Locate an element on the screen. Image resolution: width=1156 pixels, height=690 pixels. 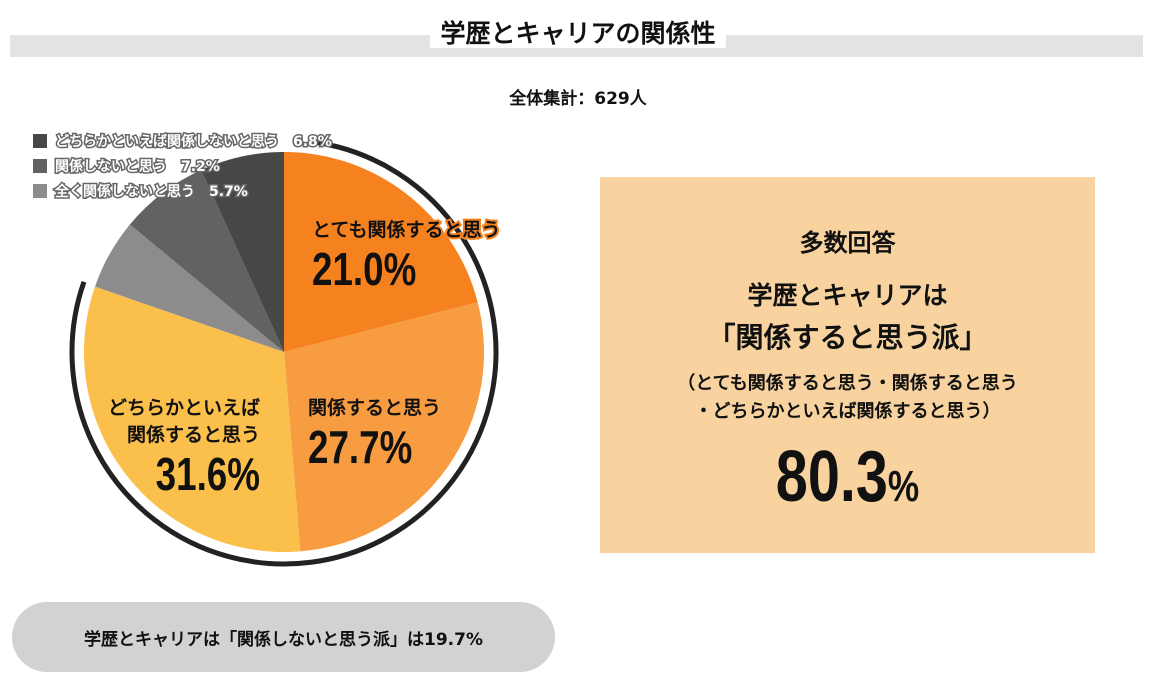
slice-label-text: とても関係すると思う is located at coordinates (406, 230).